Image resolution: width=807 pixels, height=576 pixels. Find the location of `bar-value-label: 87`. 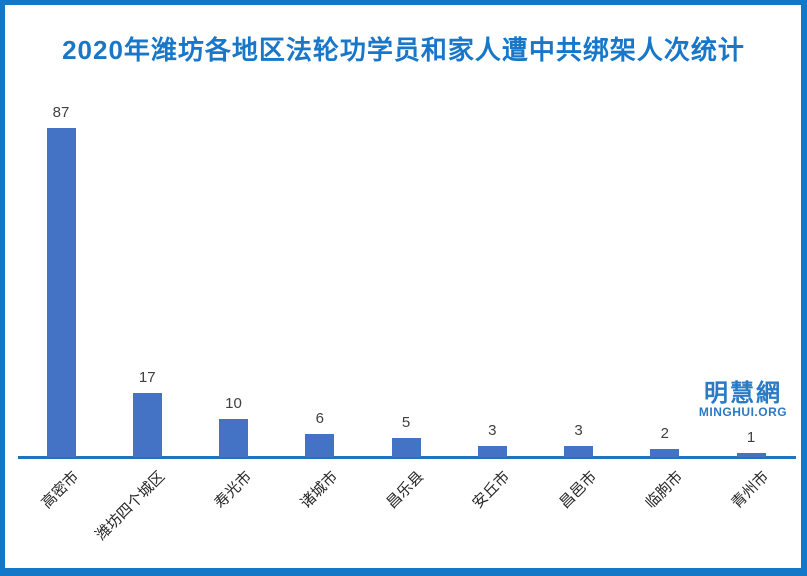

bar-value-label: 87 is located at coordinates (61, 112).